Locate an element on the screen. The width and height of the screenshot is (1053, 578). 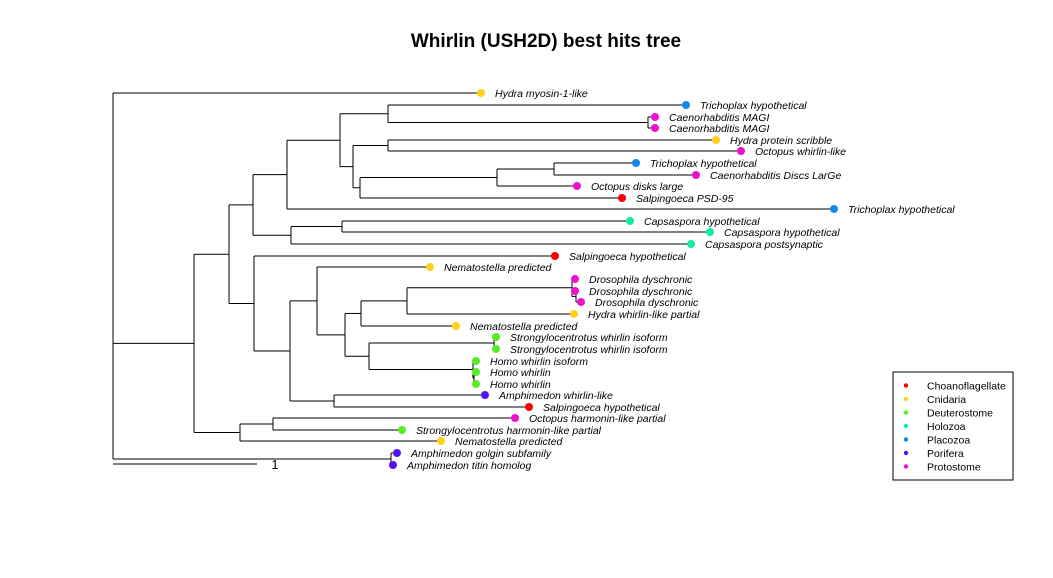
tip-label: Hydra myosin-1-like is located at coordinates (541, 94).